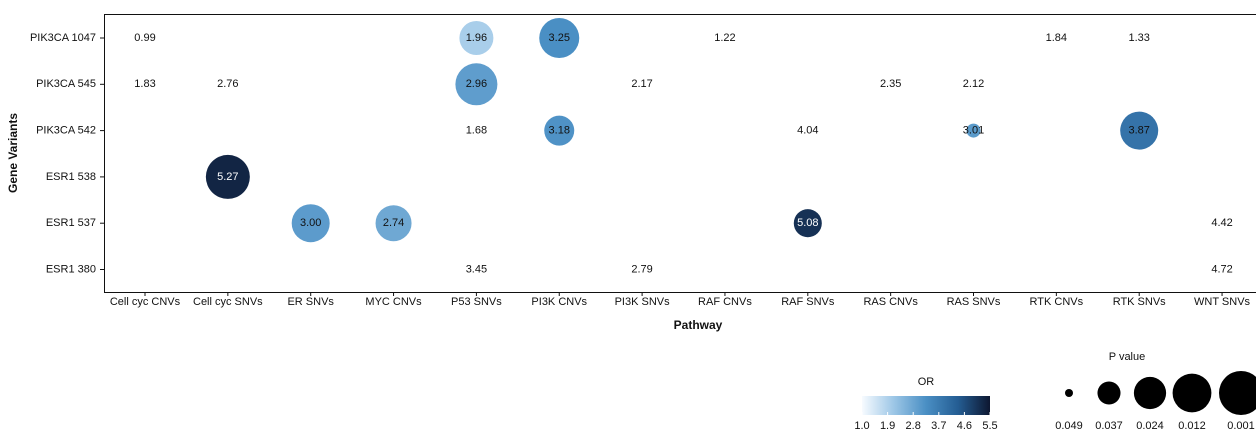  Describe the element at coordinates (890, 302) in the screenshot. I see `x-tick-label: RAS CNVs` at that location.